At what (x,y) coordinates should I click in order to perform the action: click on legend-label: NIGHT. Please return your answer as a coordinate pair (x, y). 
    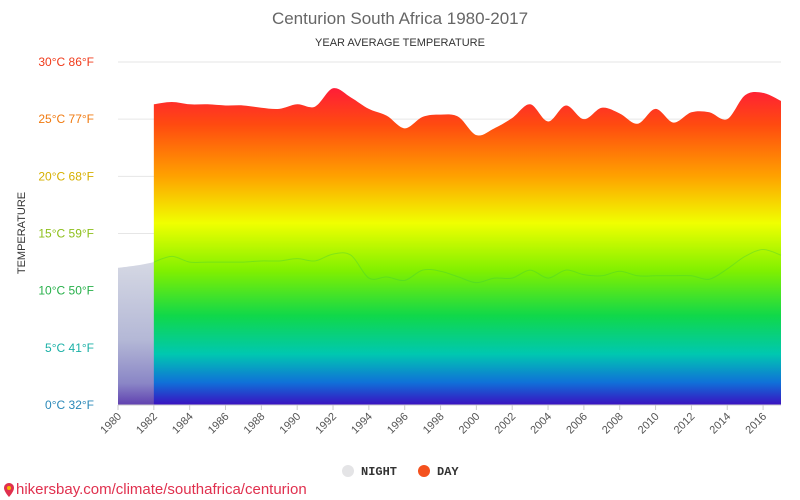
    Looking at the image, I should click on (379, 472).